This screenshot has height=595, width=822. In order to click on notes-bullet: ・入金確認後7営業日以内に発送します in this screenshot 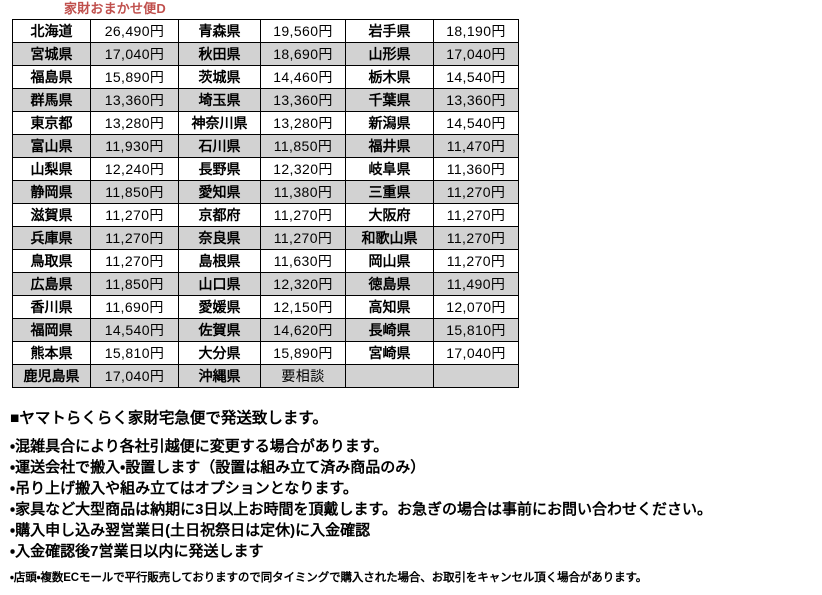, I will do `click(137, 551)`.